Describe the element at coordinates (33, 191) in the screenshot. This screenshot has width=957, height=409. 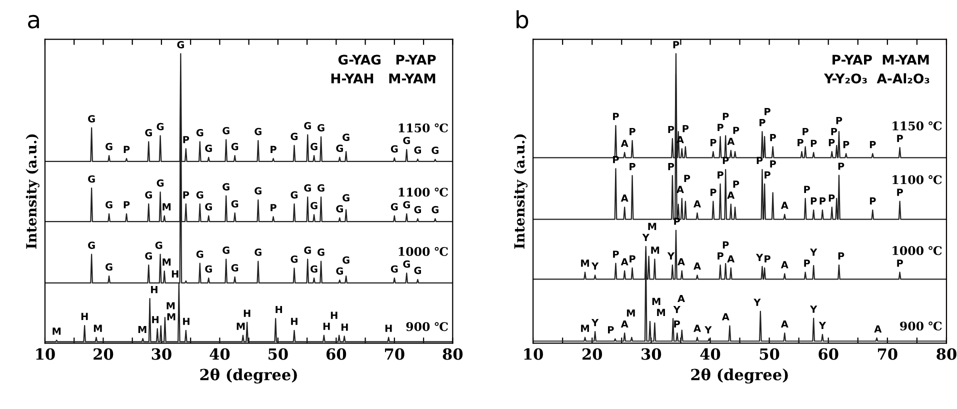
I see `y-axis-title: Intensity (a.u.)` at that location.